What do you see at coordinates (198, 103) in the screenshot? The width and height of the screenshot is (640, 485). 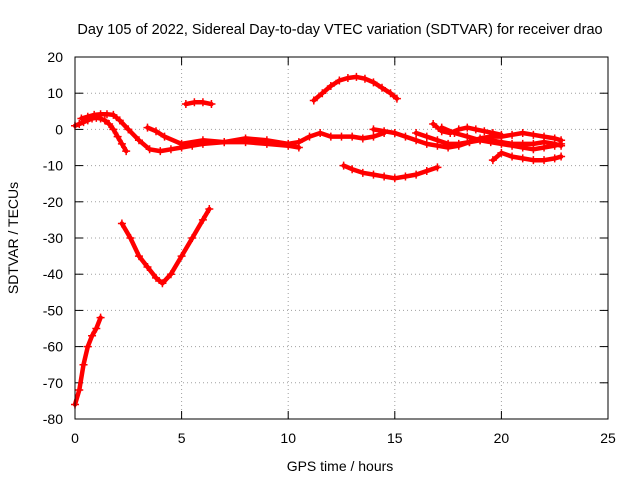 I see `series-arc-short-high` at bounding box center [198, 103].